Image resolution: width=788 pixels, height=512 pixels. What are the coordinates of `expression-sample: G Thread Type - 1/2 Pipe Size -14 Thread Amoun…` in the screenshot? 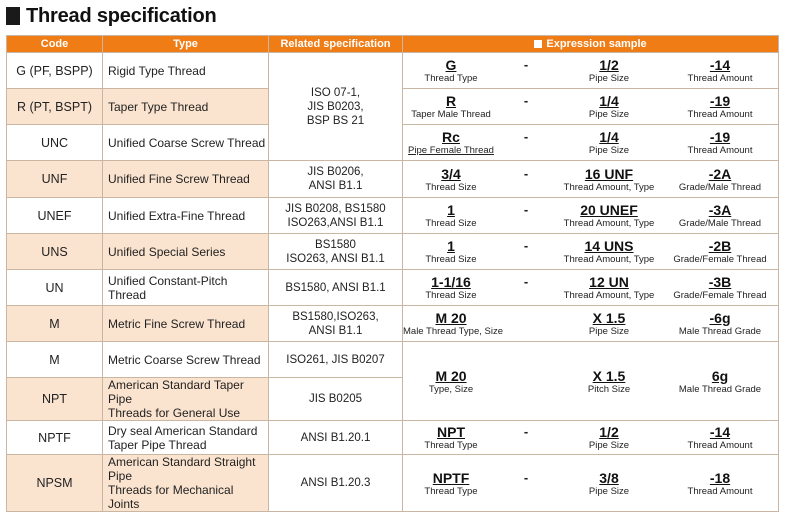 It's located at (590, 70).